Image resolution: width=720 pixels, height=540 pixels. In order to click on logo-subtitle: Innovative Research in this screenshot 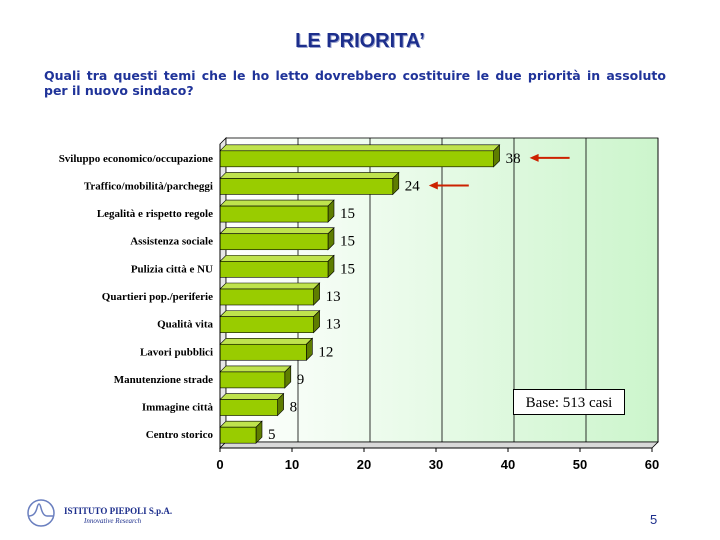, I will do `click(113, 521)`.